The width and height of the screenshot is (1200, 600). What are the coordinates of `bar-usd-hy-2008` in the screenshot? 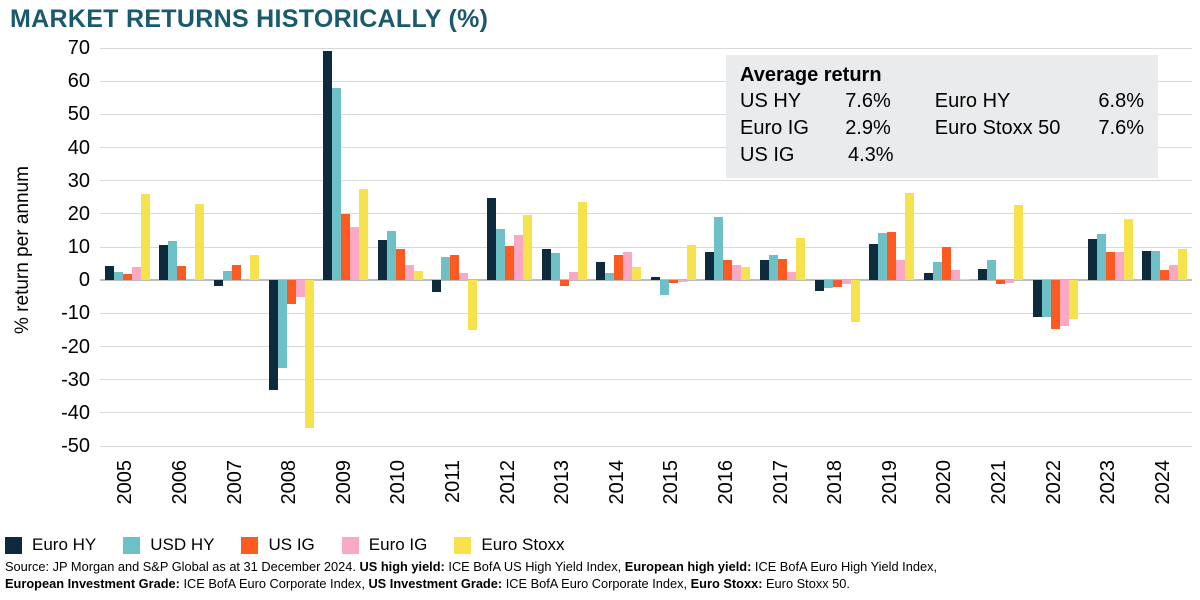 It's located at (282, 324).